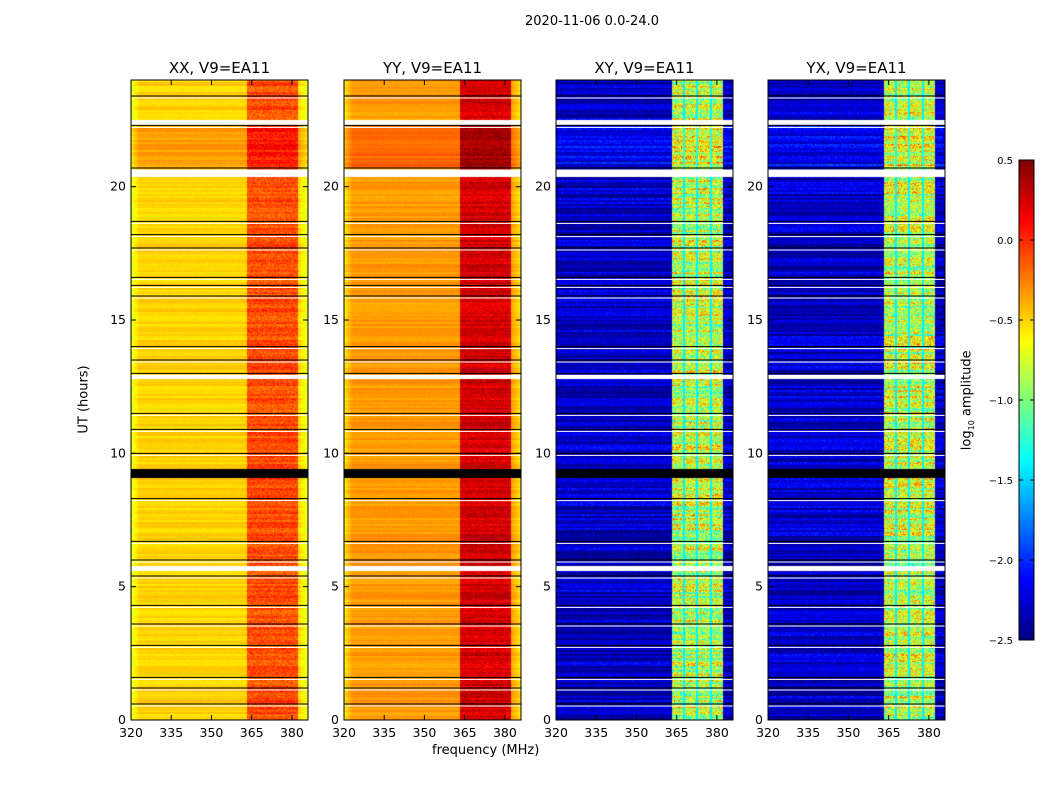 This screenshot has width=1050, height=800. I want to click on colorbar, so click(1026, 400).